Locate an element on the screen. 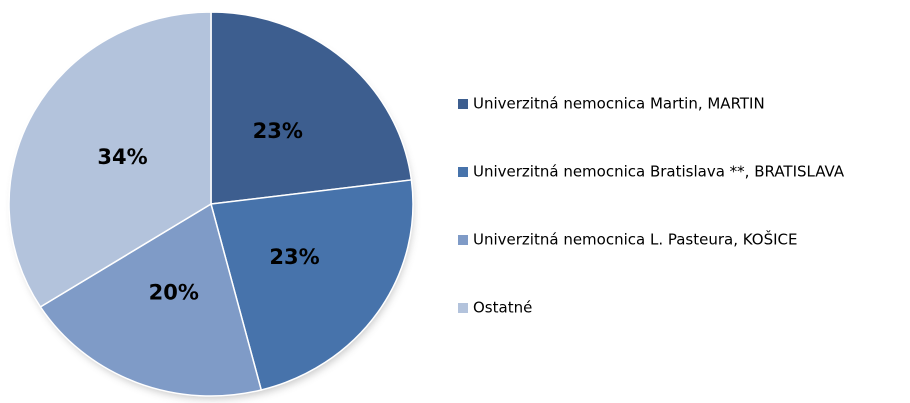  legend-label: Ostatné is located at coordinates (502, 308).